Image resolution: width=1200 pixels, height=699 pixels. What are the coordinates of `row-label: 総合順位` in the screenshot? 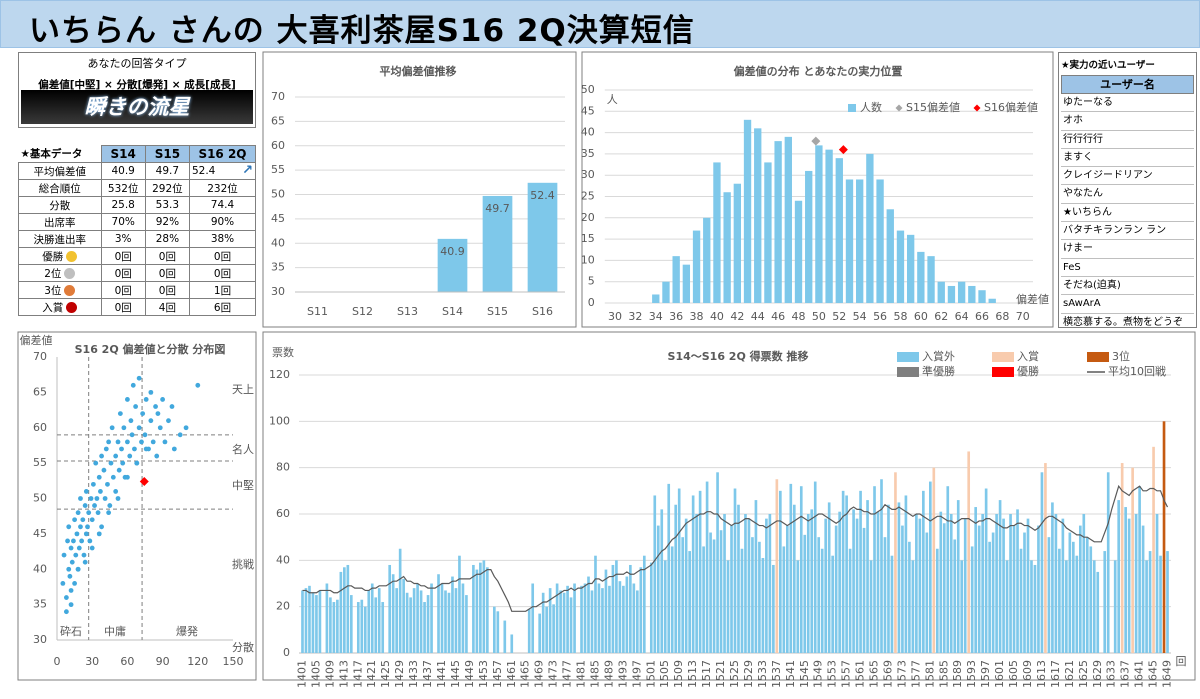 It's located at (60, 188).